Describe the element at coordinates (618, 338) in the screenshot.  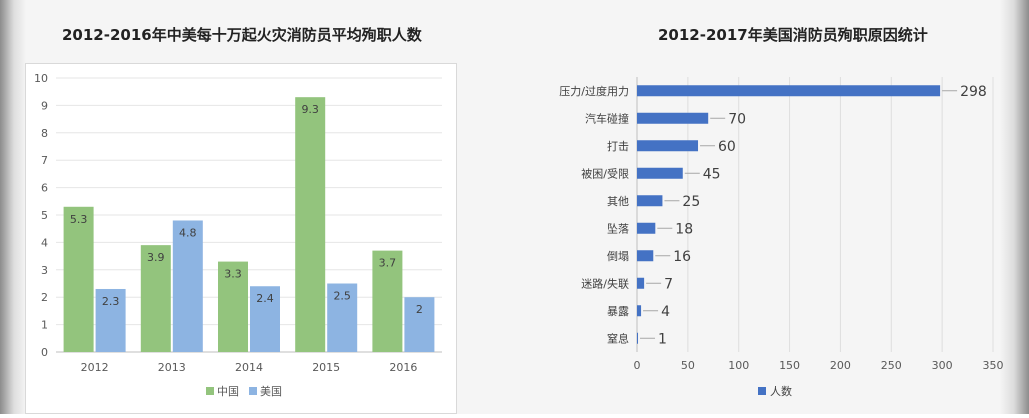
I see `category-label: 窒息` at that location.